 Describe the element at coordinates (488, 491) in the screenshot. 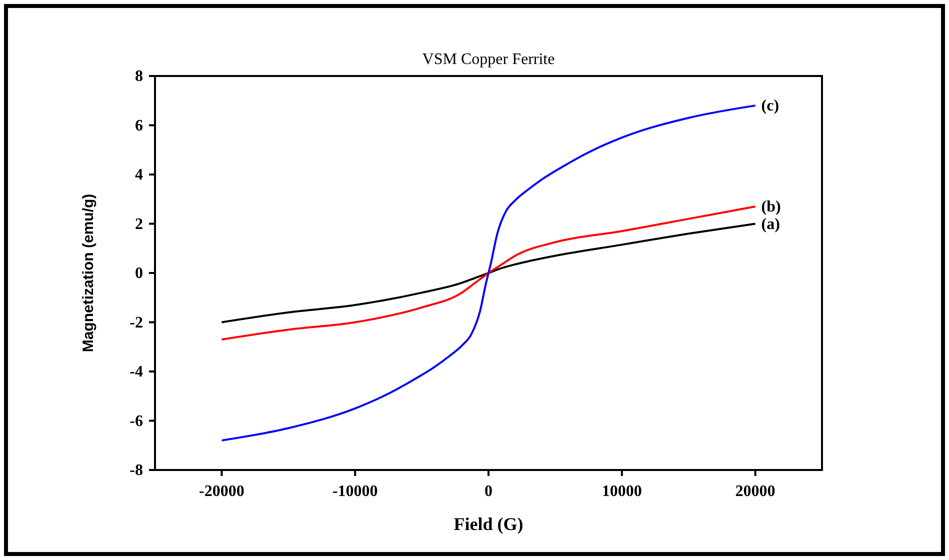

I see `x-tick-label: 0` at that location.